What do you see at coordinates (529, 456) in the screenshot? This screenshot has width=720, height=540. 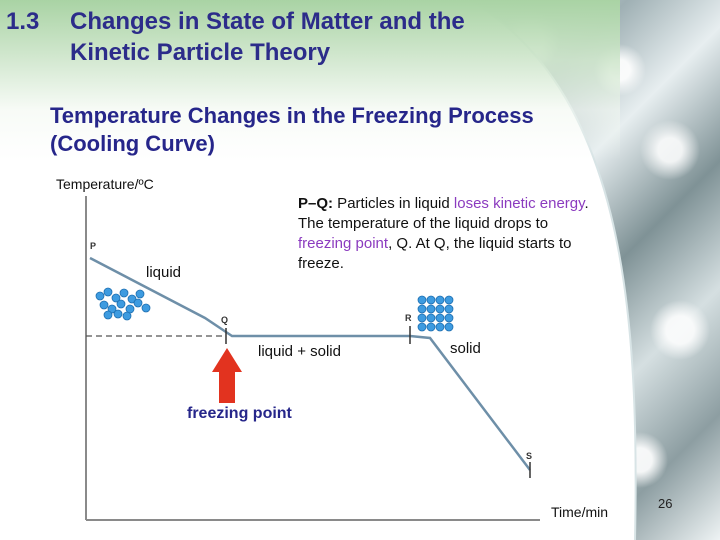 I see `point-s-label: S` at bounding box center [529, 456].